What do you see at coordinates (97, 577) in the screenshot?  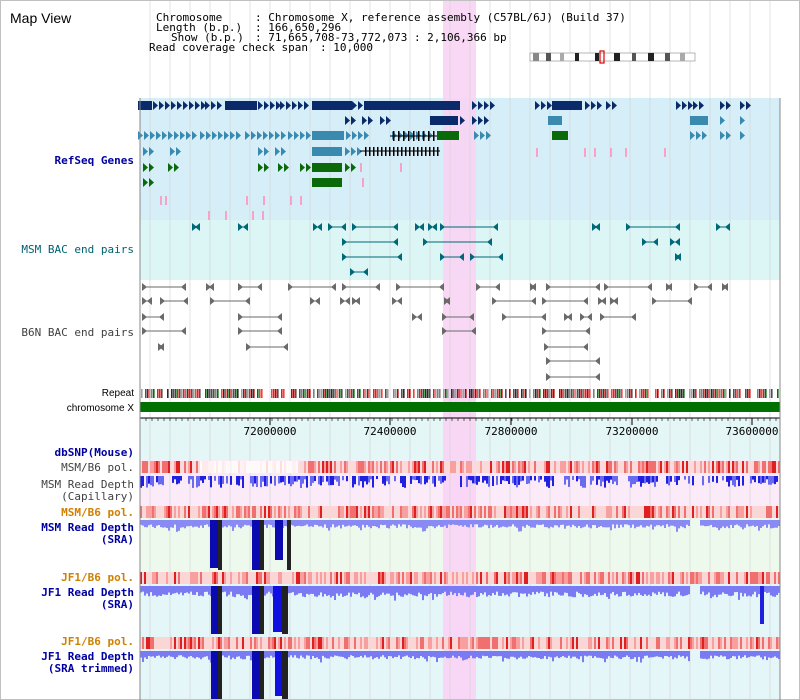 I see `jf1-b6-pol-label-1: JF1/B6 pol.` at bounding box center [97, 577].